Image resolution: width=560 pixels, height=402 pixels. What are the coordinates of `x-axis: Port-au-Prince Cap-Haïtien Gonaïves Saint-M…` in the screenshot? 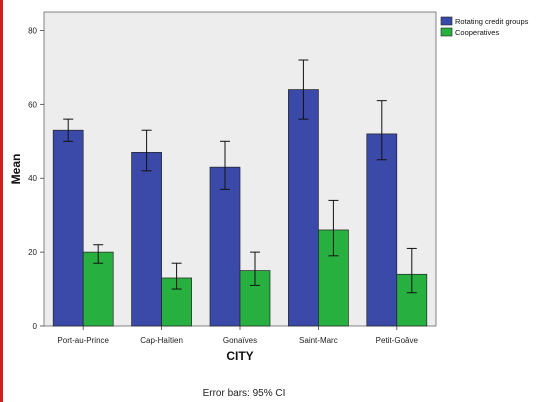 It's located at (237, 335).